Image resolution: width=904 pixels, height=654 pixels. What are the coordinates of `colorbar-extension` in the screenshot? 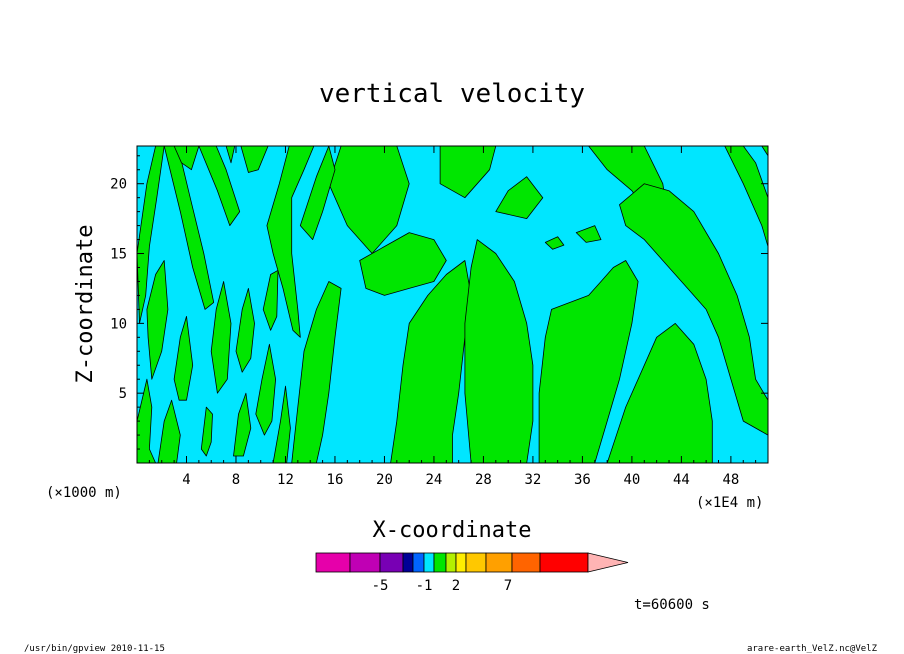 It's located at (608, 562).